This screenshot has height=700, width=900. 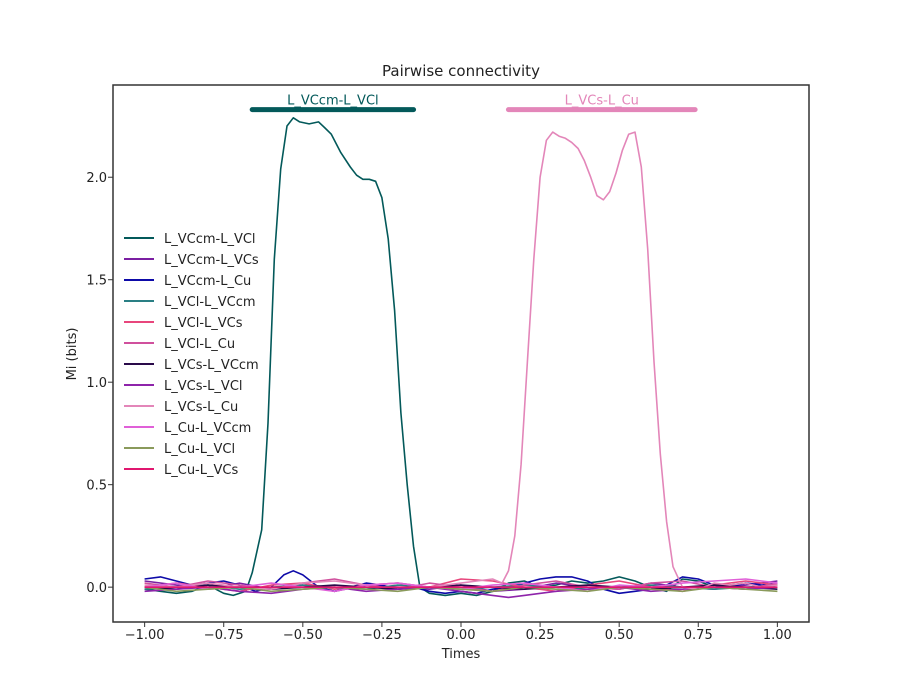 I want to click on x-axis-ticks: −1.00 −0.75 −0.50 −0.25 0.00 0.25 0.50 0.75 1.00, so click(x=458, y=632).